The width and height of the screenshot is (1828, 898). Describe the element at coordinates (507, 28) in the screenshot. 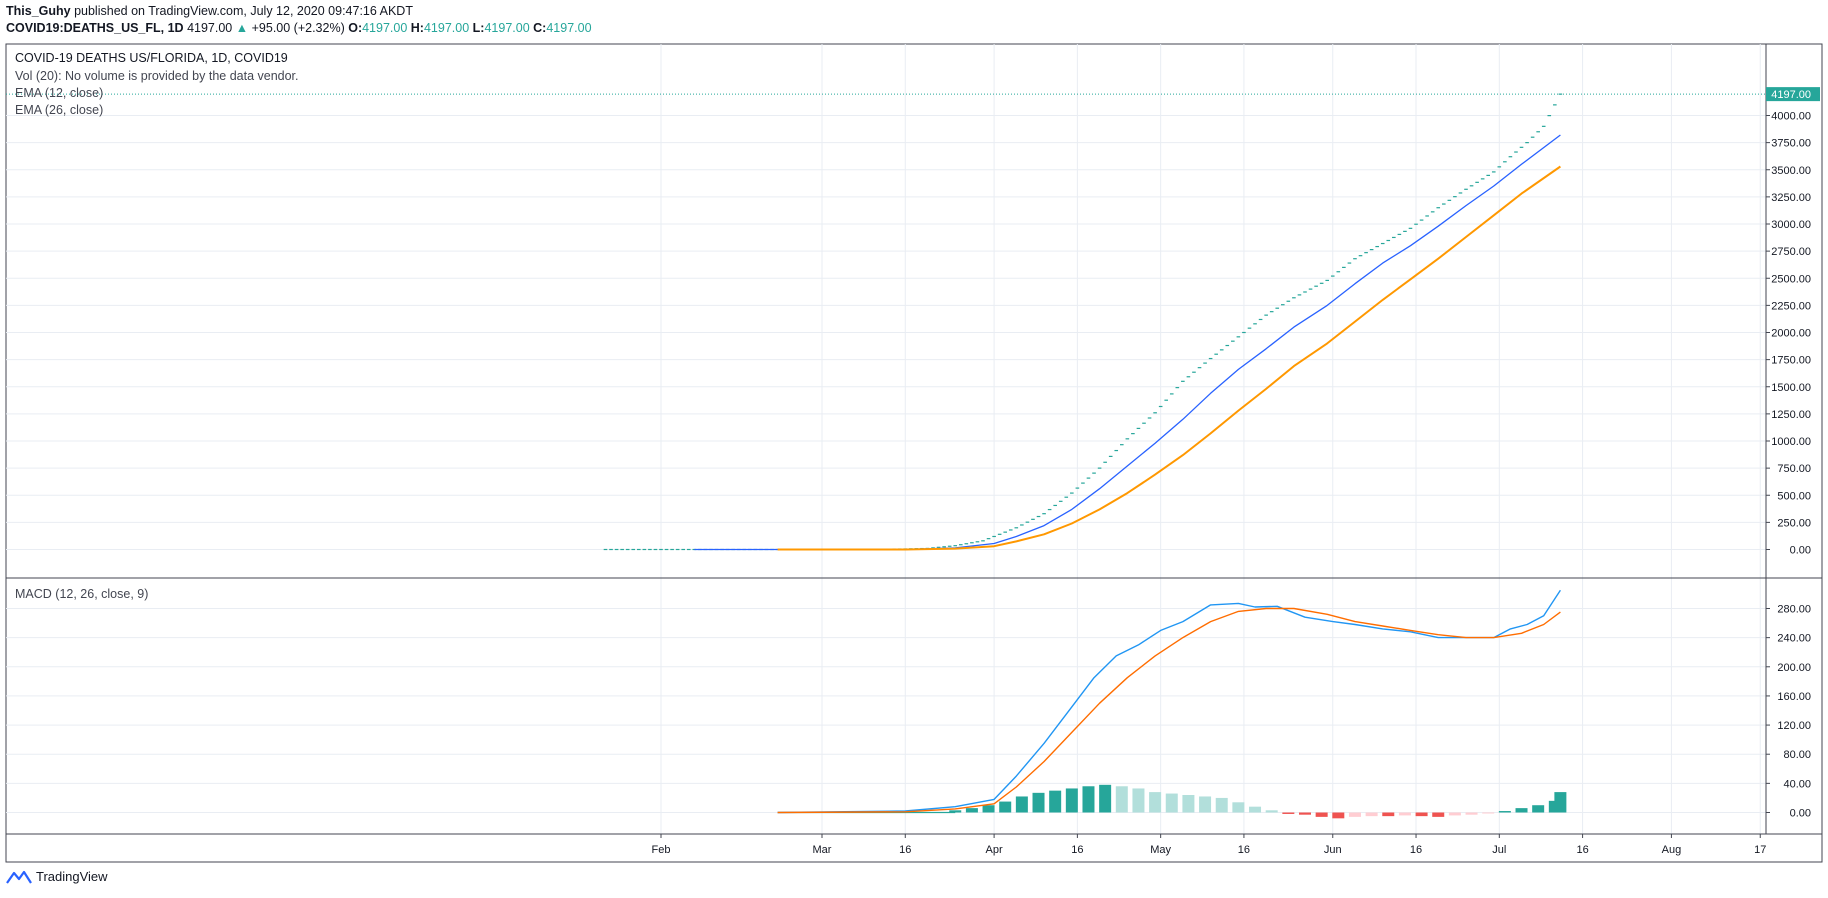

I see `low-value: 4197.00` at that location.